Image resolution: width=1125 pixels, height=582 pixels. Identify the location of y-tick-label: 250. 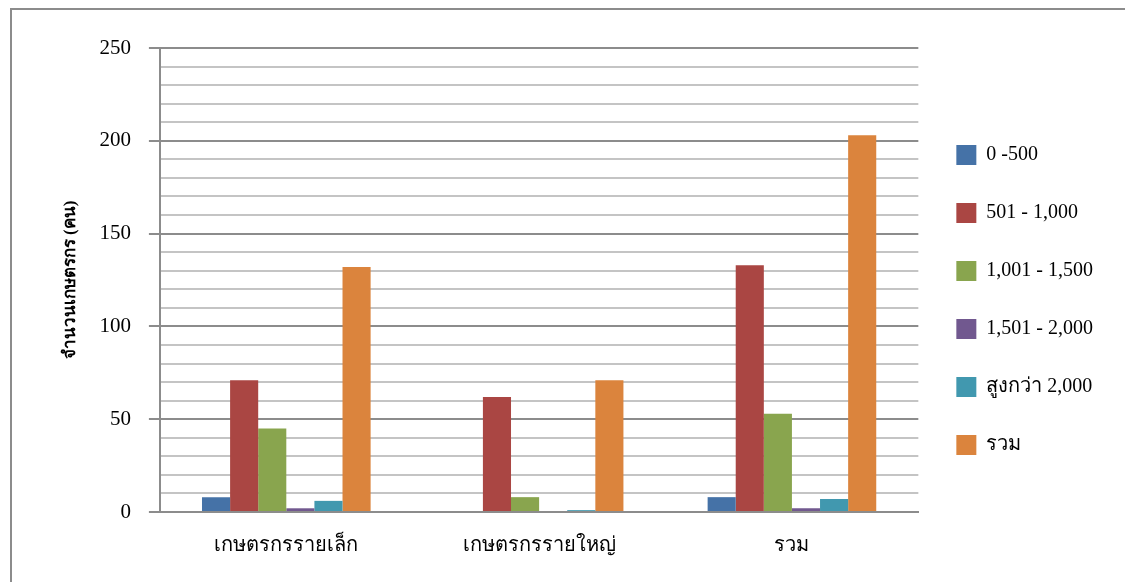
(115, 46).